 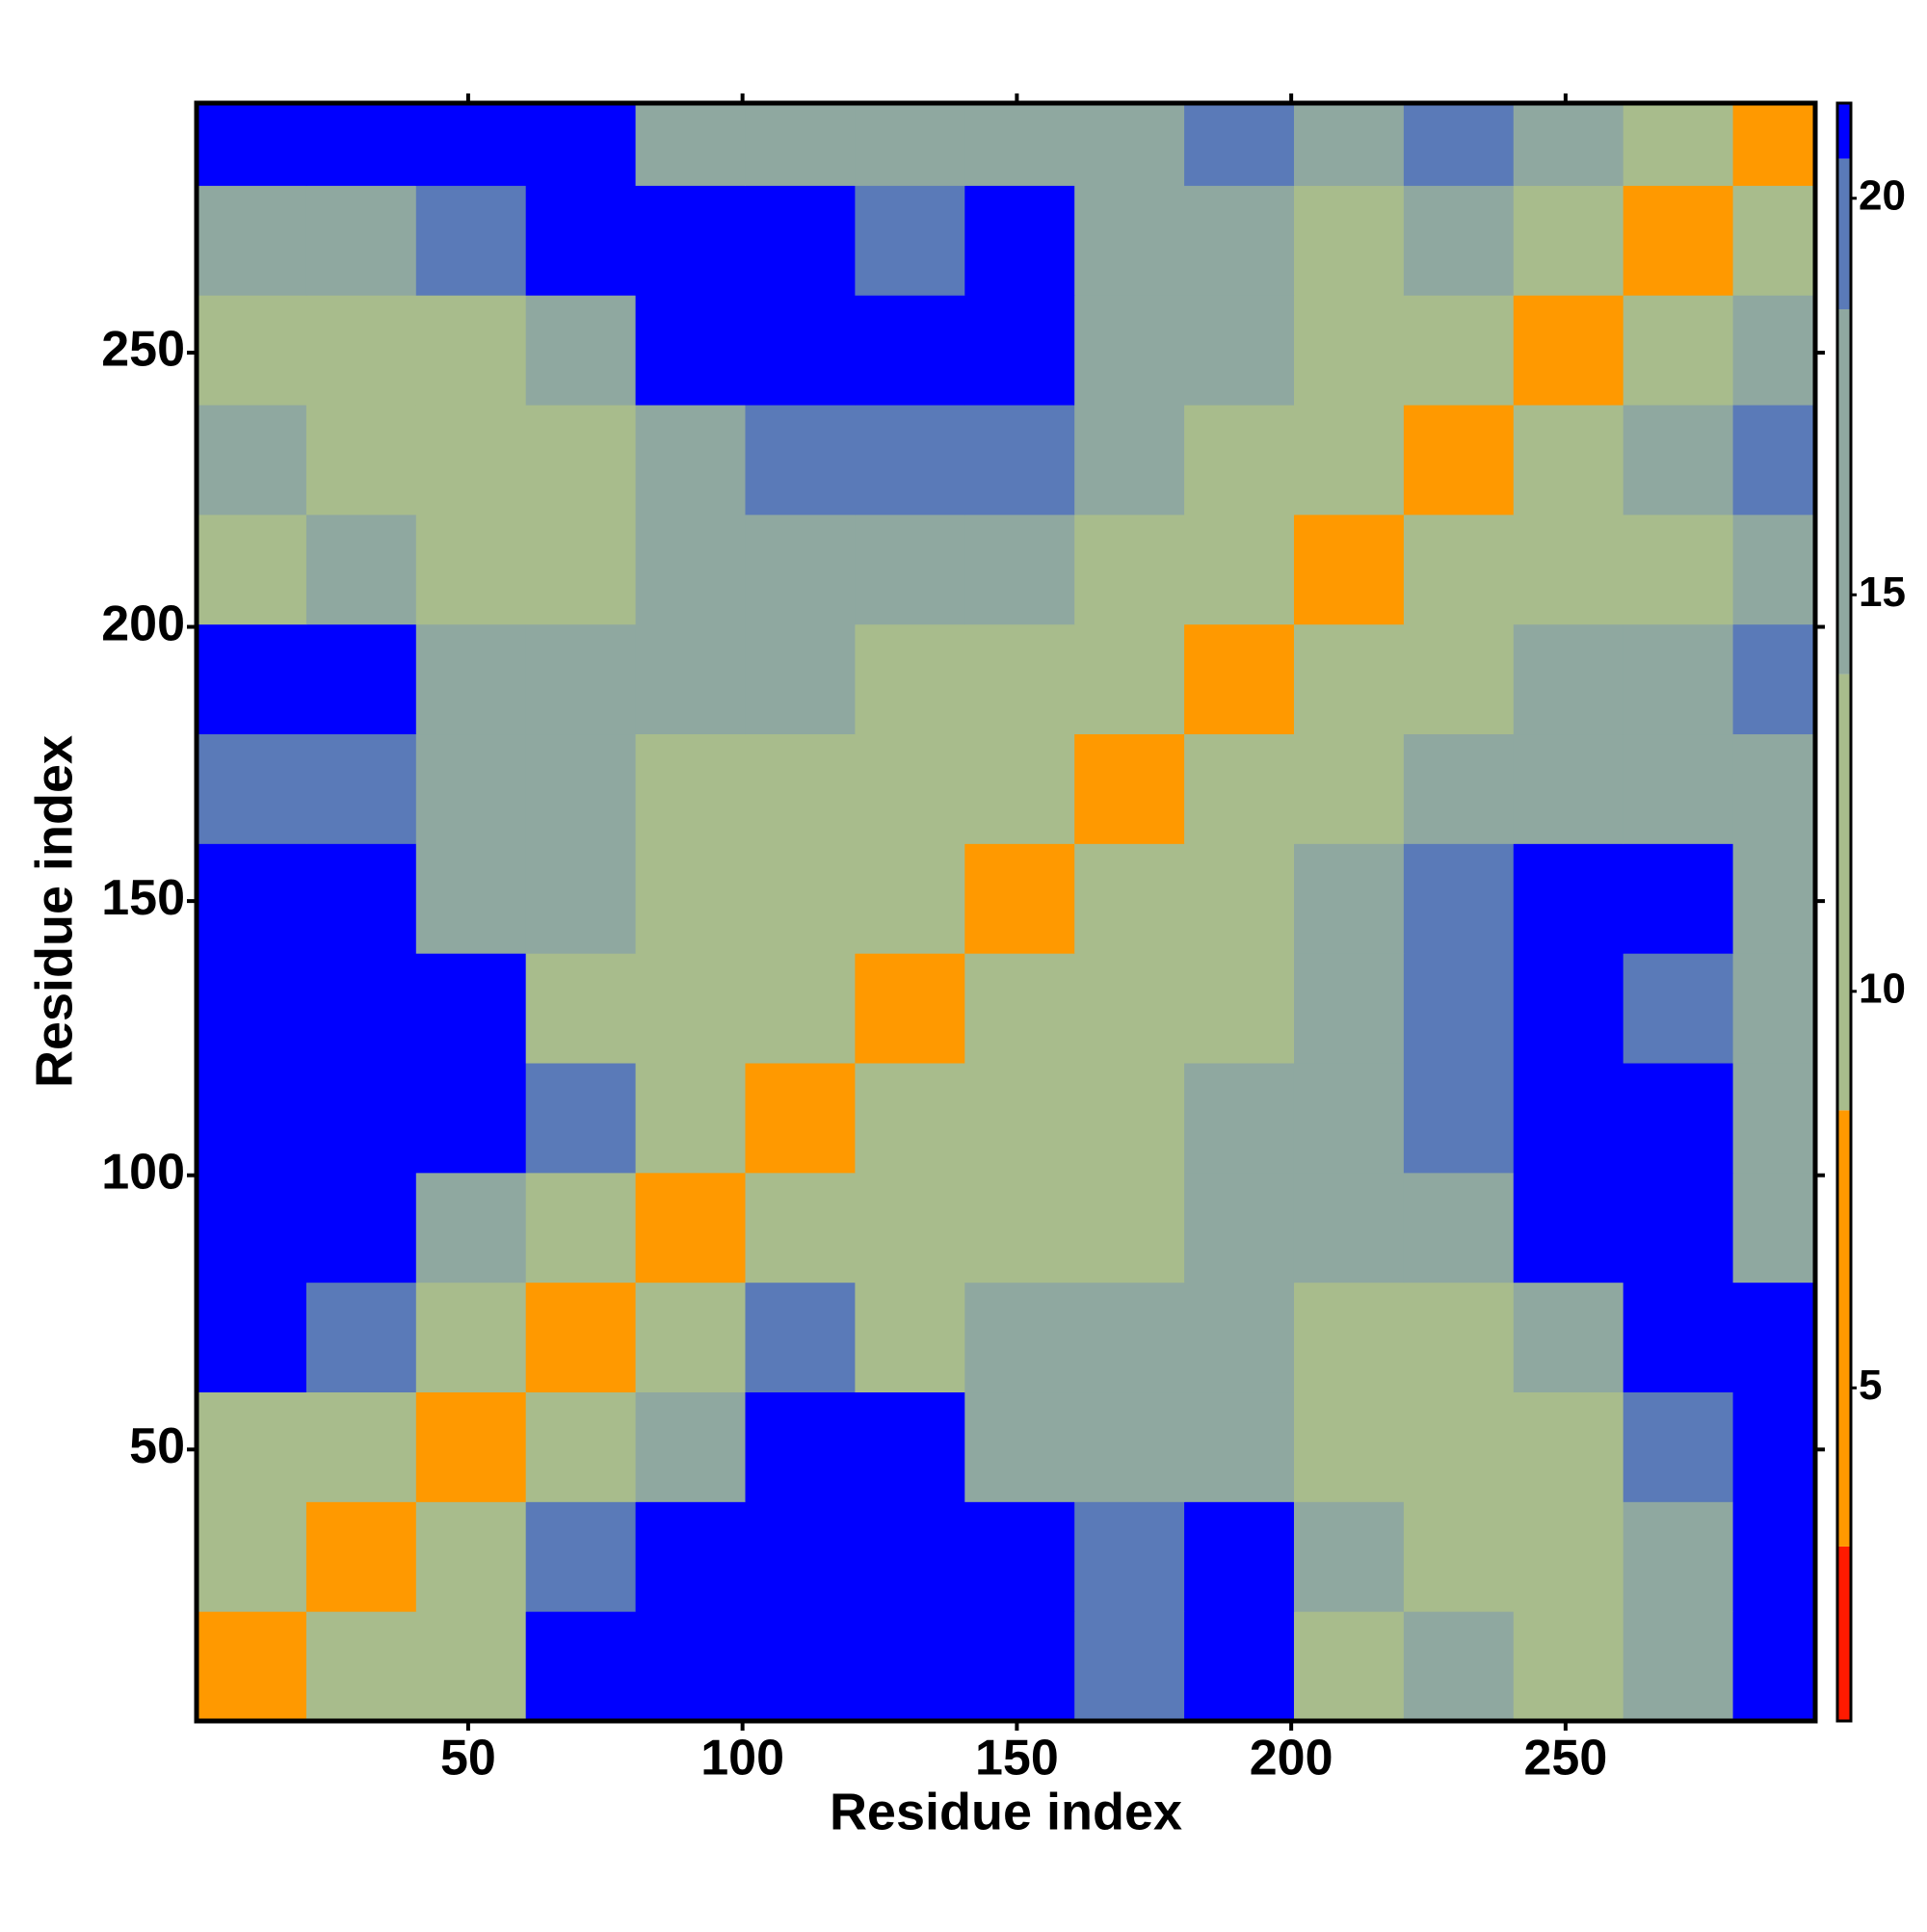 What do you see at coordinates (1565, 1758) in the screenshot?
I see `x-tick-label: 250` at bounding box center [1565, 1758].